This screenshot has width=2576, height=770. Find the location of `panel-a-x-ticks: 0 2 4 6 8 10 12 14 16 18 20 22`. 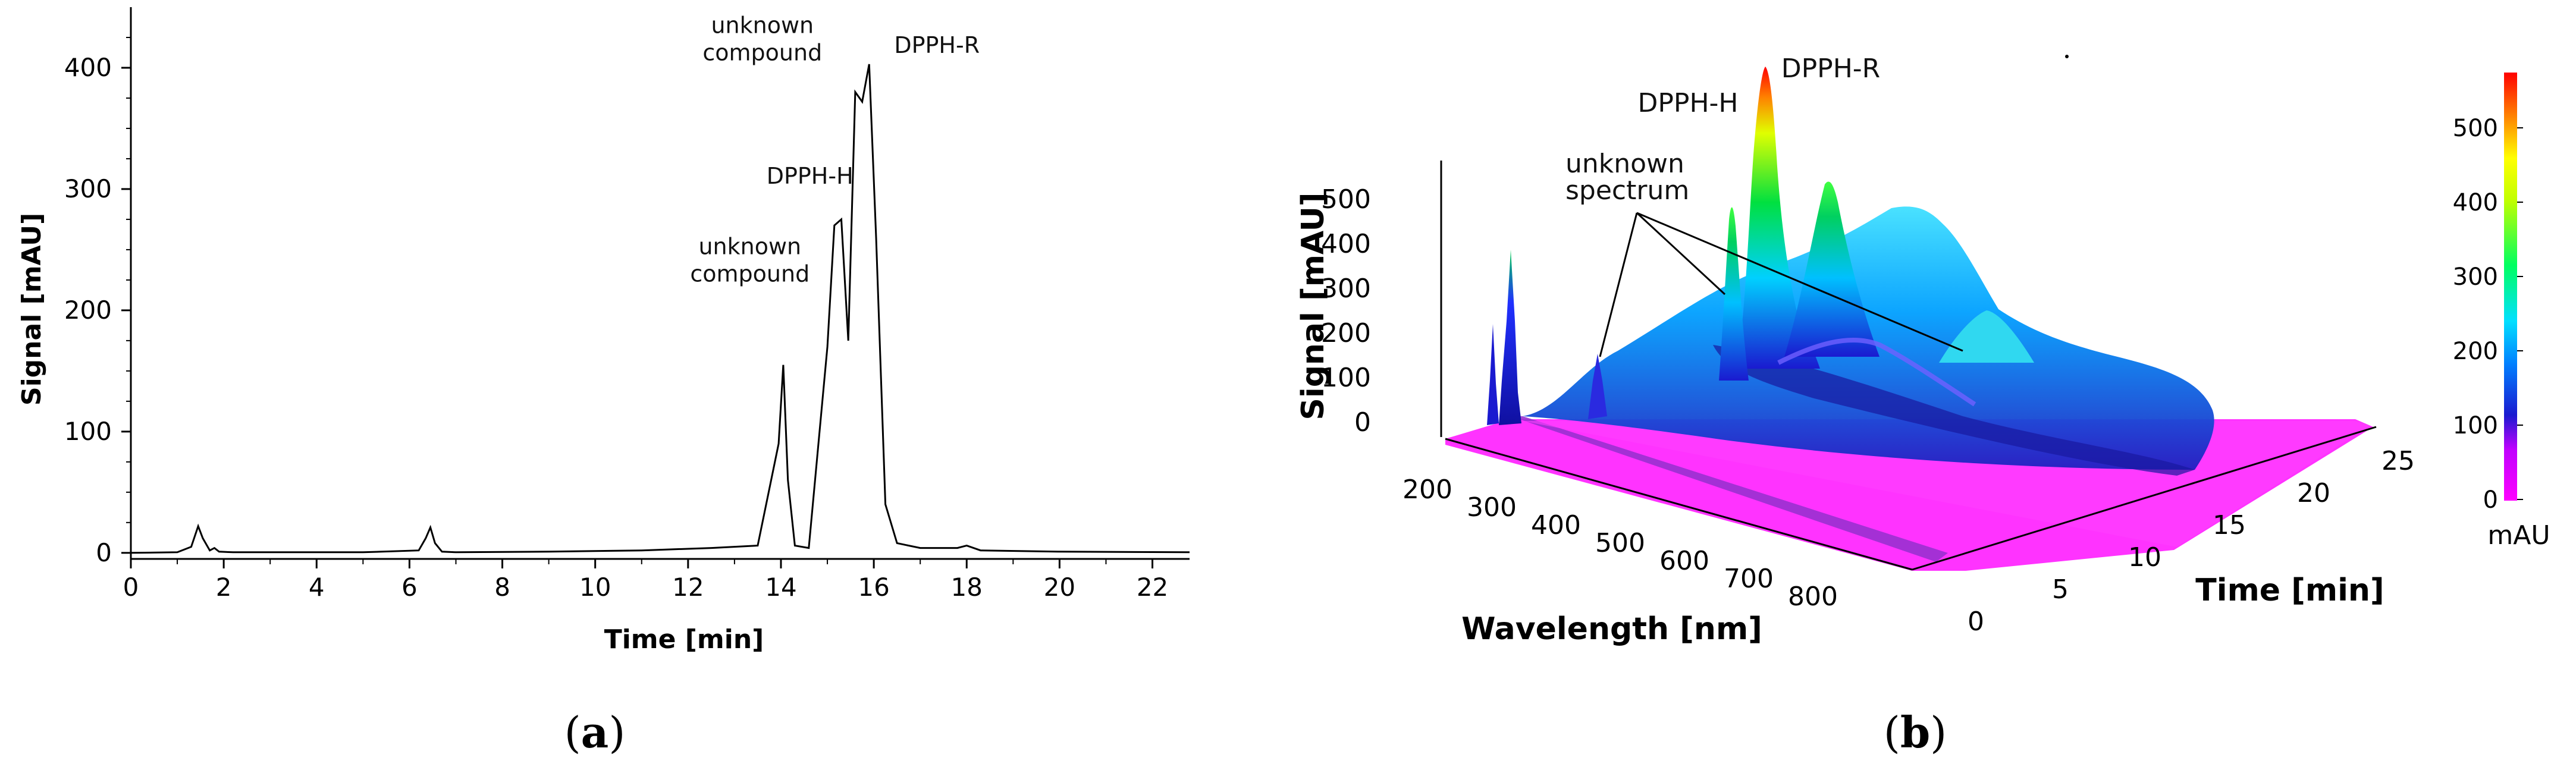

panel-a-x-ticks: 0 2 4 6 8 10 12 14 16 18 20 22 is located at coordinates (645, 581).